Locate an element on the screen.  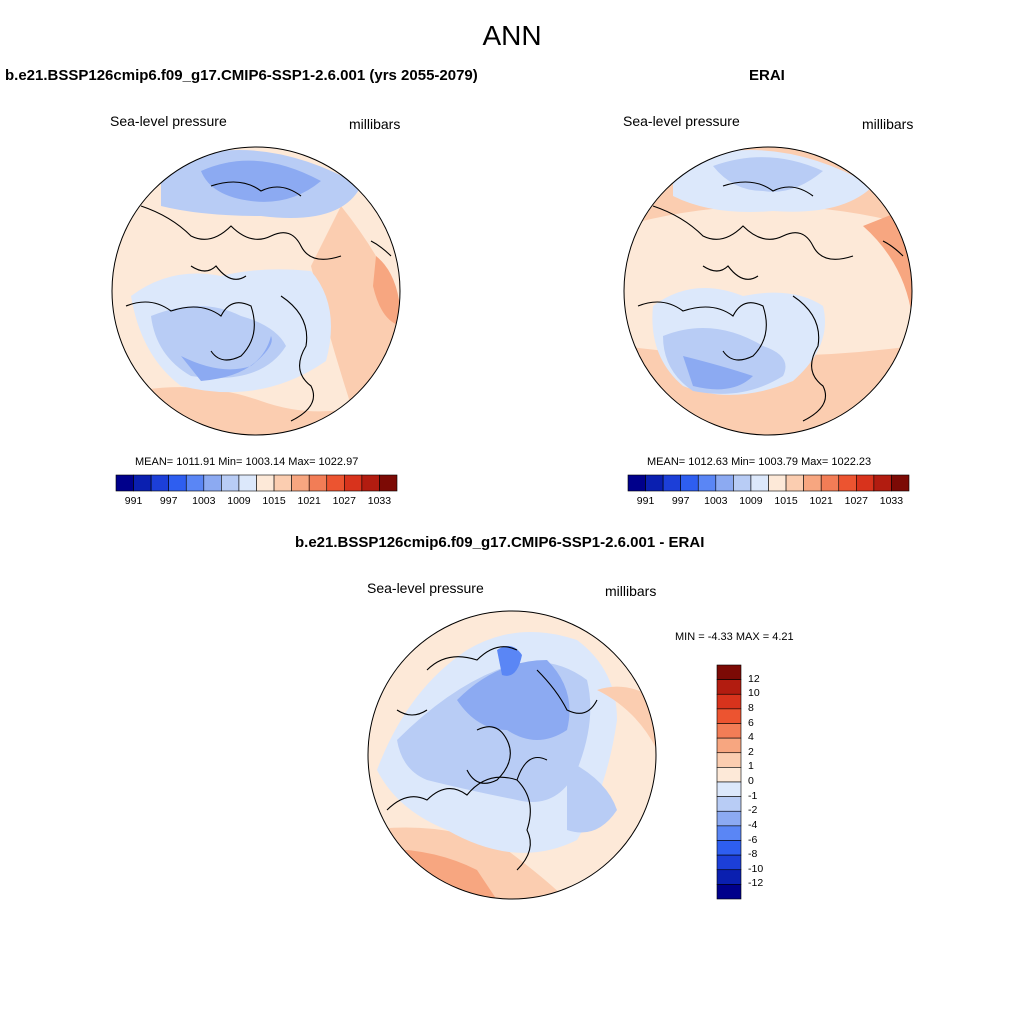
panel2-colorbar is located at coordinates (768, 483).